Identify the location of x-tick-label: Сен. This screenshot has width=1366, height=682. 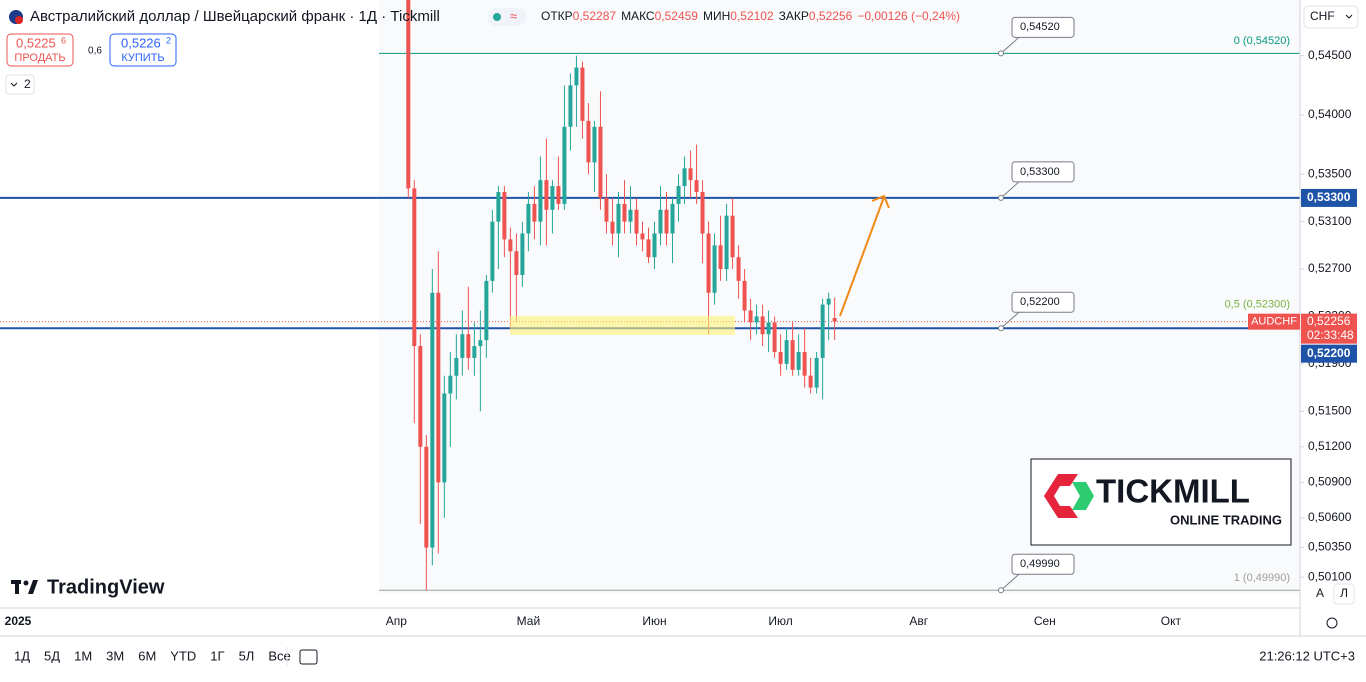
(1045, 621).